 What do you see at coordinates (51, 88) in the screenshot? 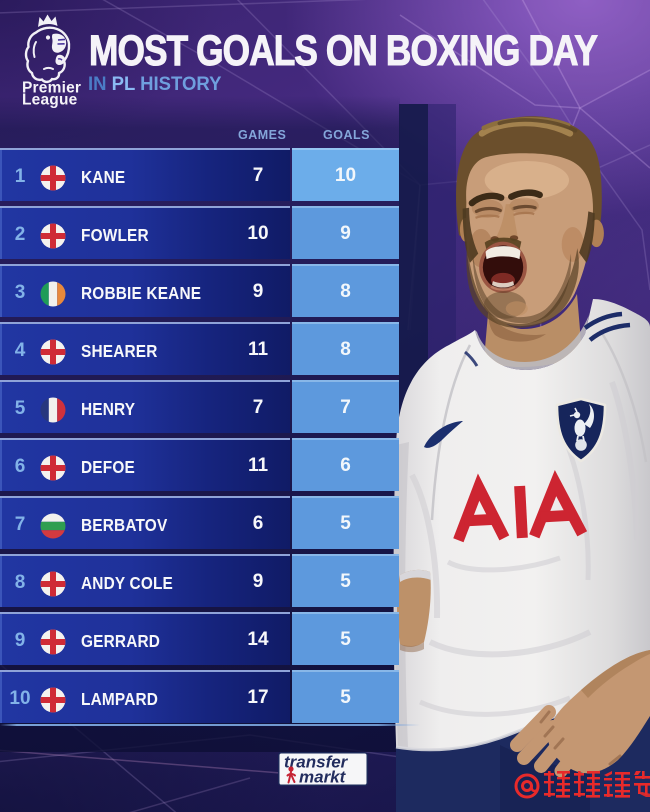
I see `svg-text: Premier` at bounding box center [51, 88].